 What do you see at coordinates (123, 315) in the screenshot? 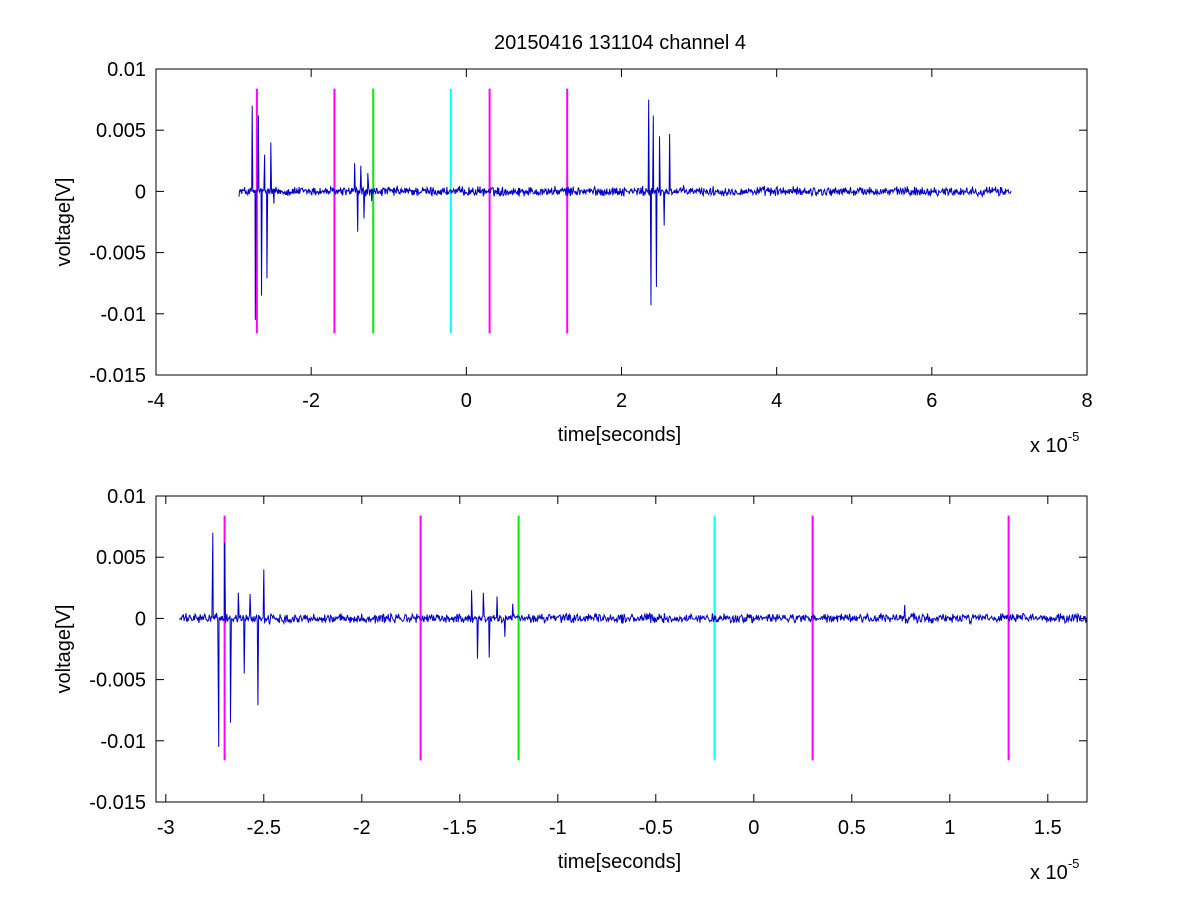
I see `top-plot-y-tick-label: -0.01` at bounding box center [123, 315].